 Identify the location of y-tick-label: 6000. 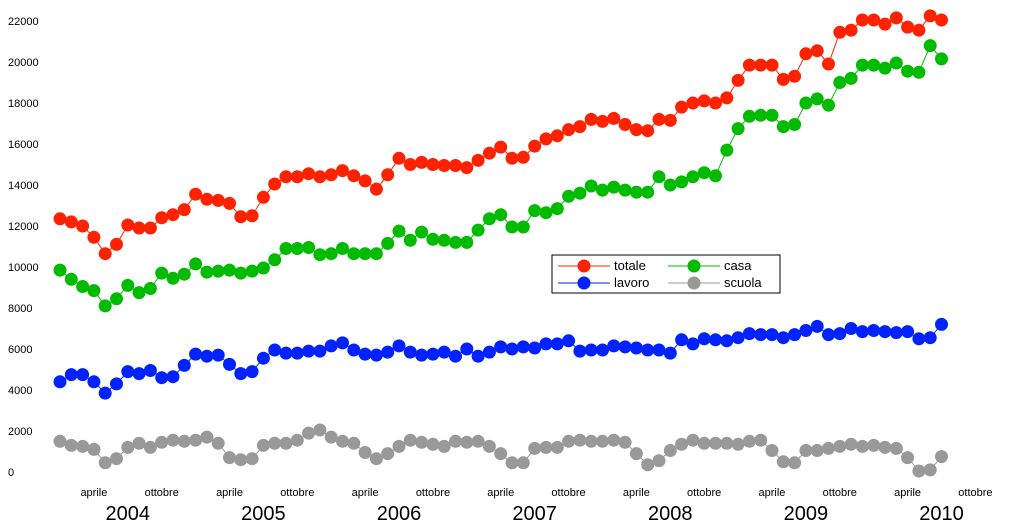
(20, 350).